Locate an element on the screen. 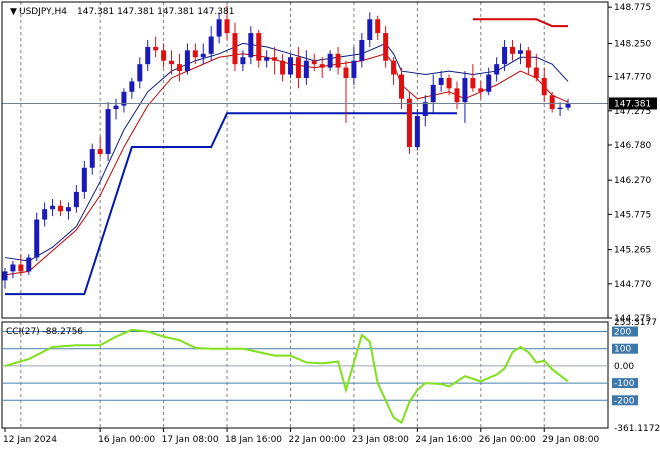 Image resolution: width=660 pixels, height=450 pixels. cci-level-label: -100 is located at coordinates (624, 384).